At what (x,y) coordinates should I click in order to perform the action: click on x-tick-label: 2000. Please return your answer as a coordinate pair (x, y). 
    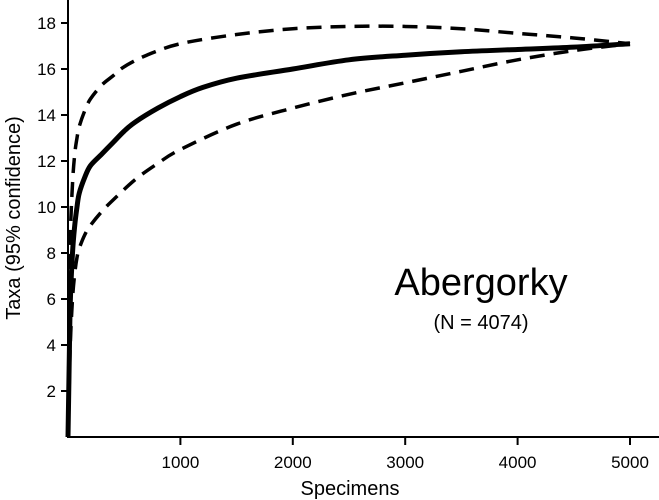
    Looking at the image, I should click on (293, 462).